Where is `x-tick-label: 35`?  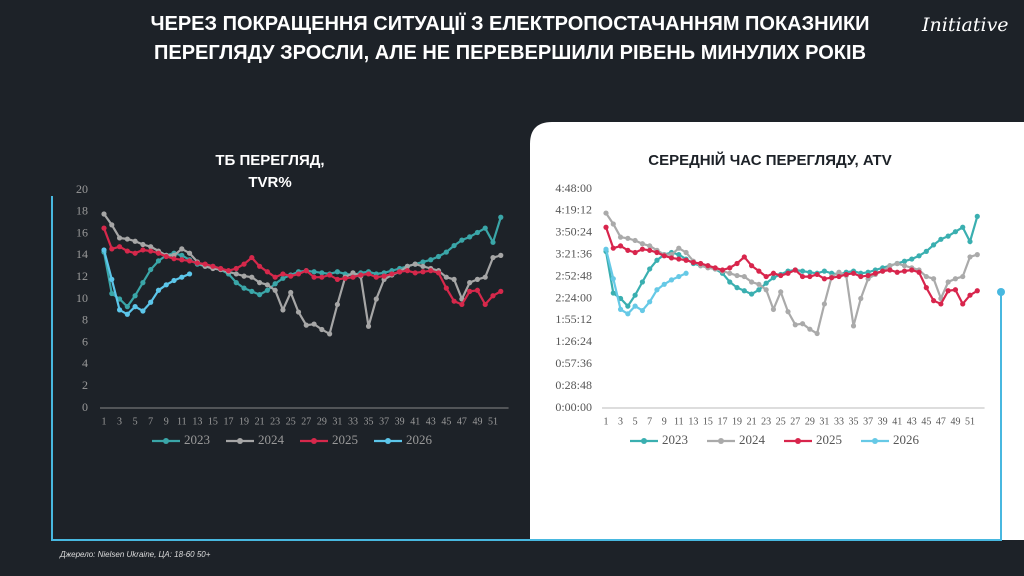
x-tick-label: 35 is located at coordinates (369, 421).